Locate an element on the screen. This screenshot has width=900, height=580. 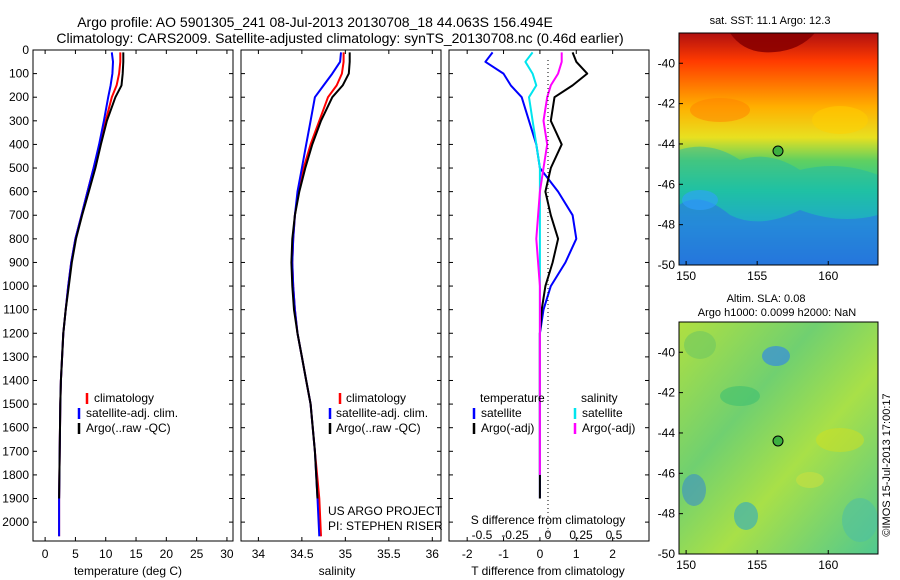
sla-map-axes: 150 155 160 -40 -42 -44 -46 -48 -50 is located at coordinates (748, 458).